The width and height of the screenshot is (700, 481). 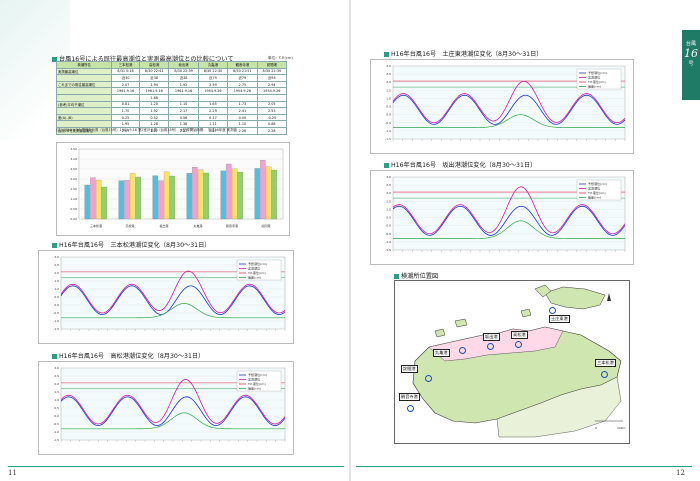 What do you see at coordinates (143, 58) in the screenshot?
I see `table-section-title: 台風16号による既往最高潮位と実測最高潮位との比較について` at bounding box center [143, 58].